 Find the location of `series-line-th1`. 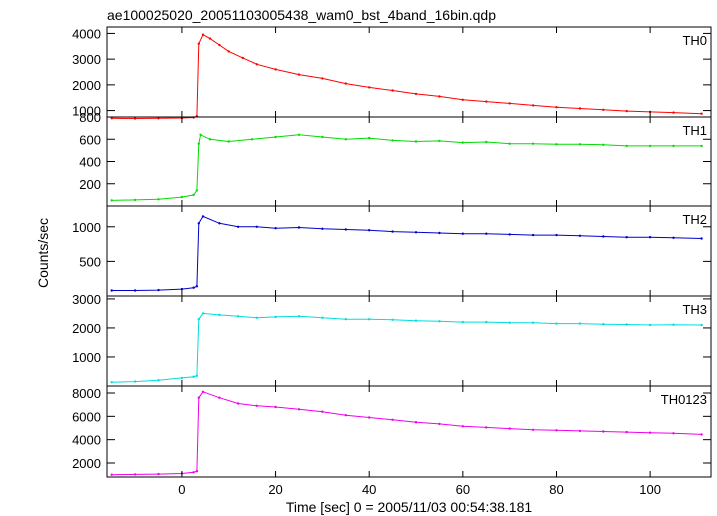

series-line-th1 is located at coordinates (406, 167).